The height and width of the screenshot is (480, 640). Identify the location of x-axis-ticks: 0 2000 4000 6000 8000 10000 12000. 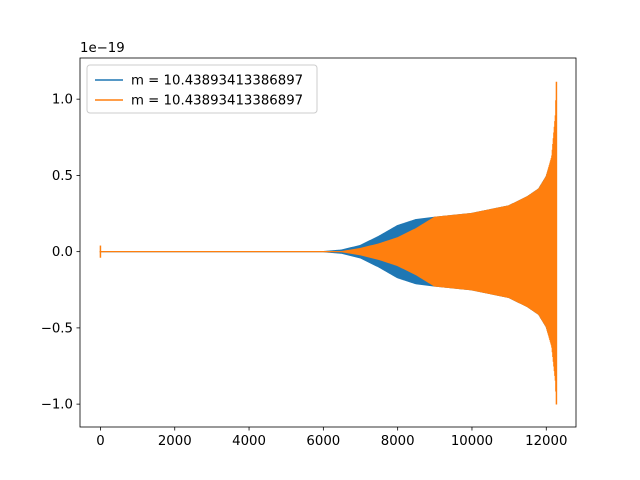
(331, 438).